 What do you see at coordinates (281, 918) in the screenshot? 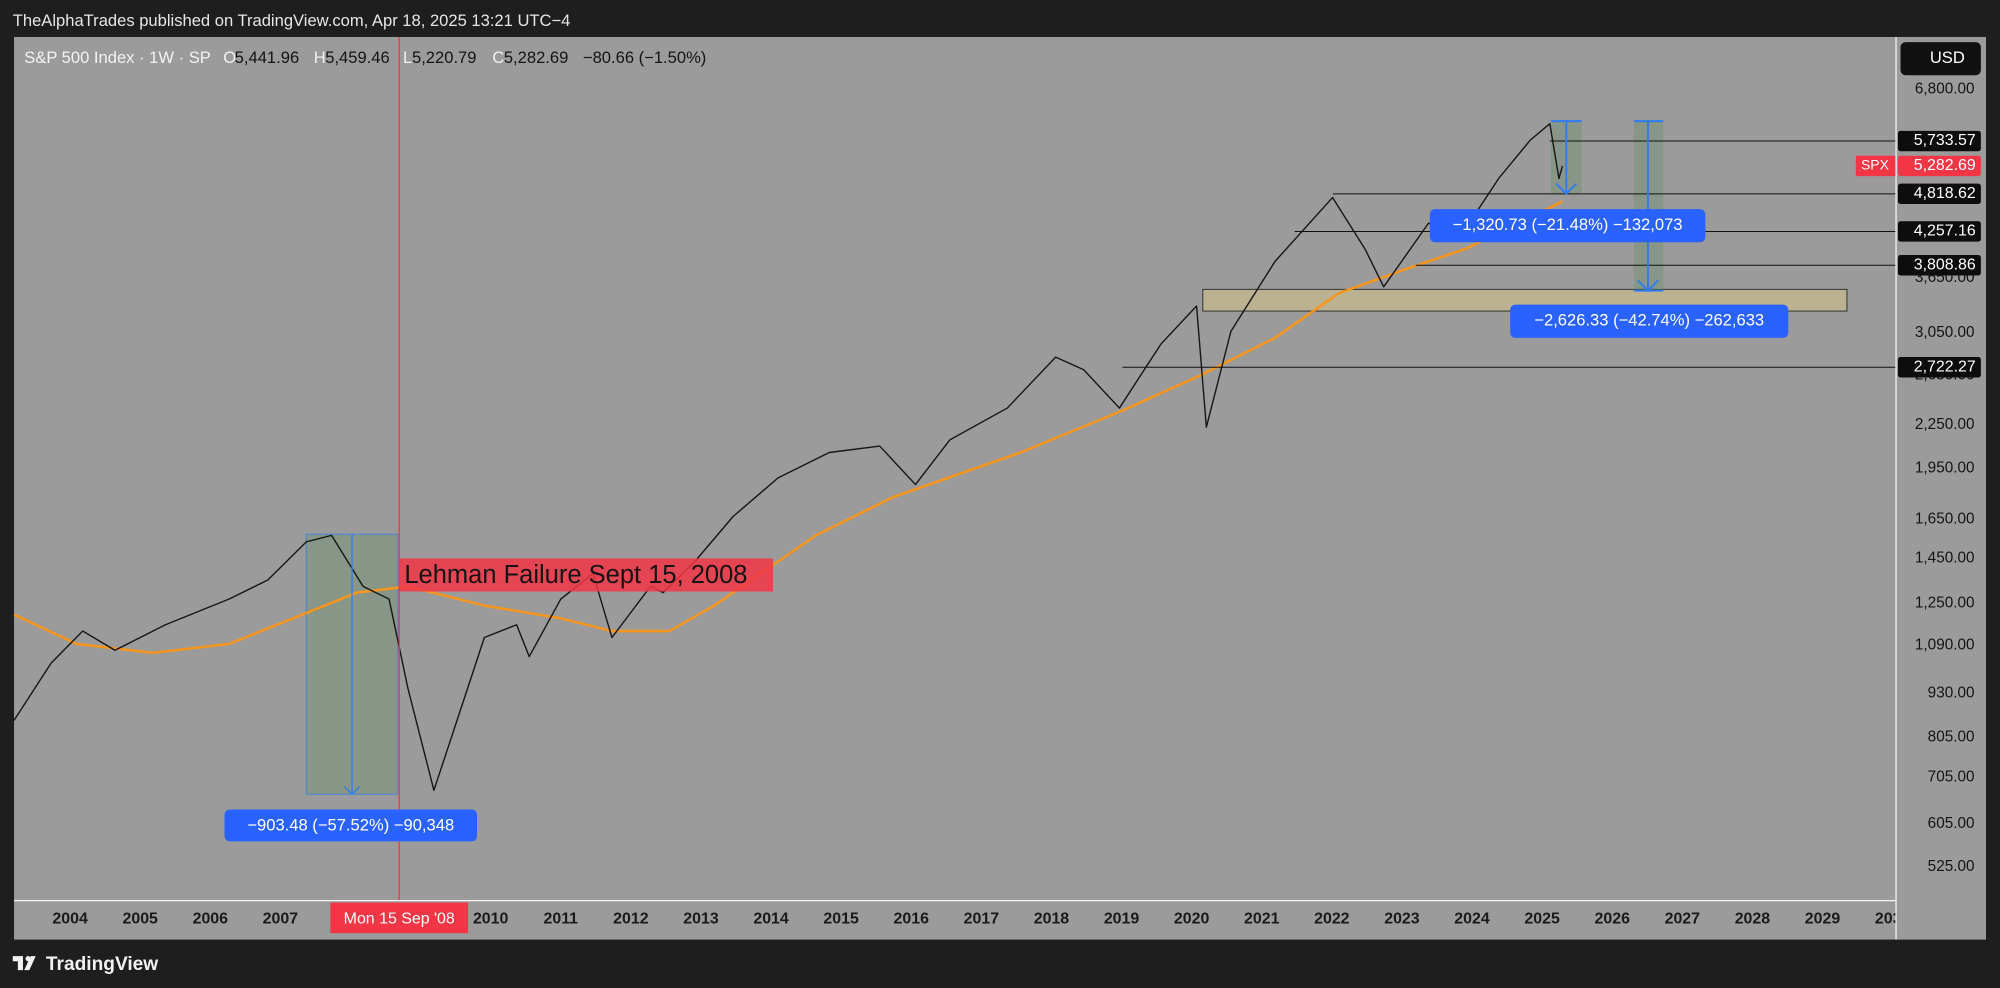
I see `x-tick-label: 2007` at bounding box center [281, 918].